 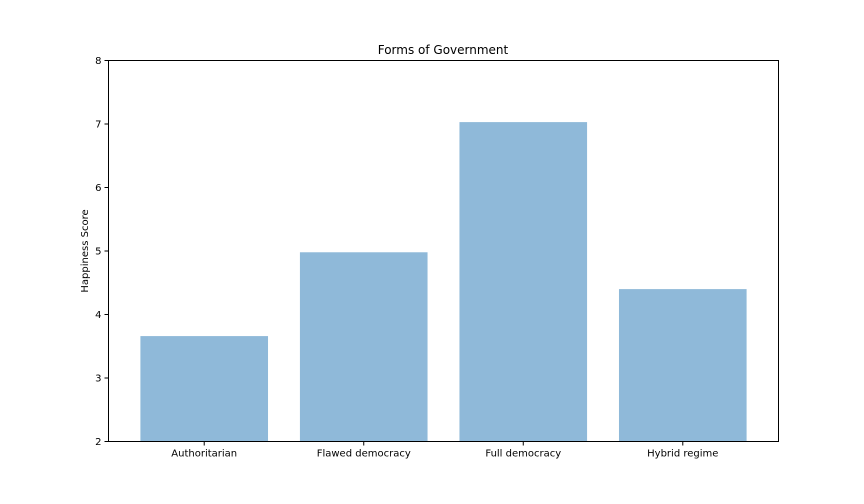 What do you see at coordinates (98, 379) in the screenshot?
I see `y-tick-label: 3` at bounding box center [98, 379].